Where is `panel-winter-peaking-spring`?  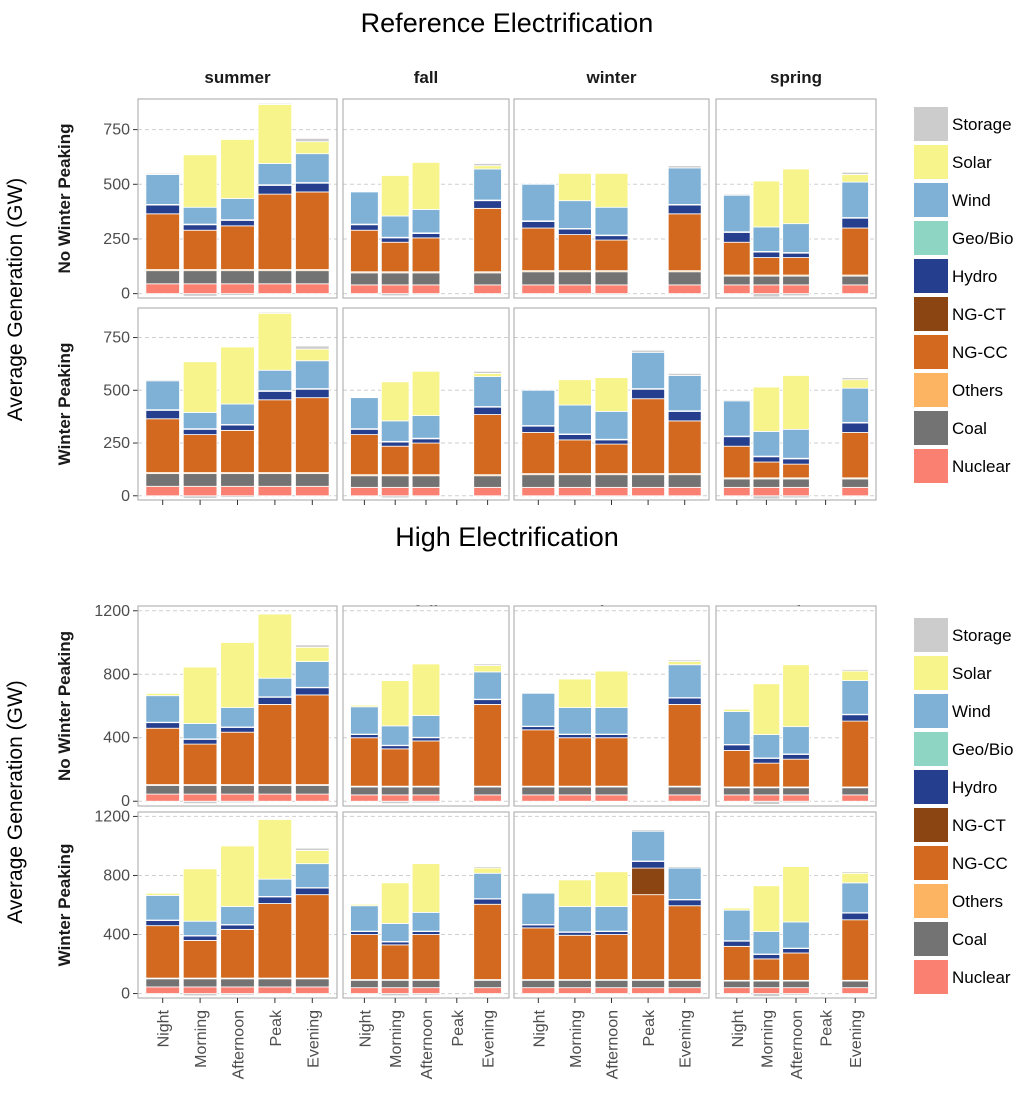 panel-winter-peaking-spring is located at coordinates (796, 404).